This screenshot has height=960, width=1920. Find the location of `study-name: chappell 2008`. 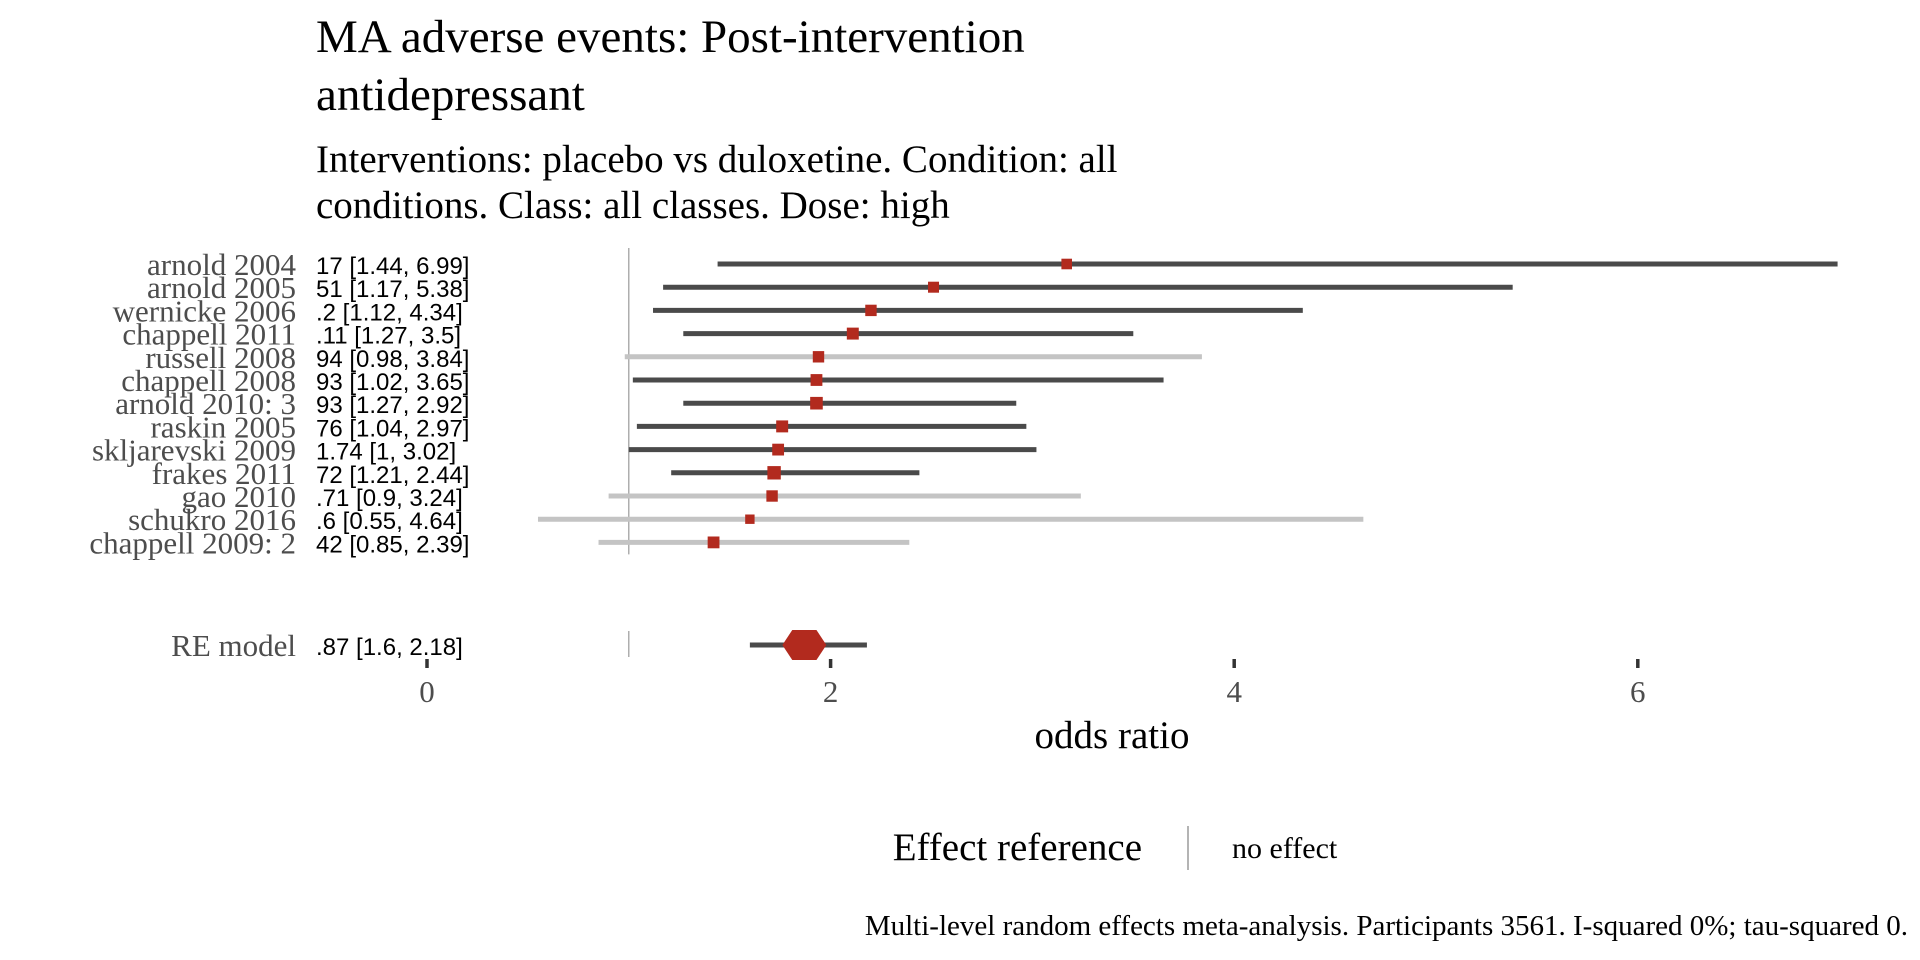

study-name: chappell 2008 is located at coordinates (208, 380).